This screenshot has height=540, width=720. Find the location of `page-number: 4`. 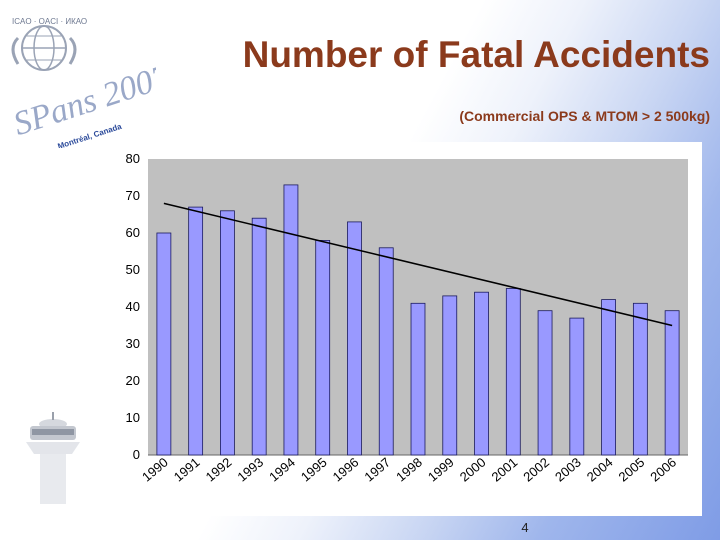

page-number: 4 is located at coordinates (525, 527).